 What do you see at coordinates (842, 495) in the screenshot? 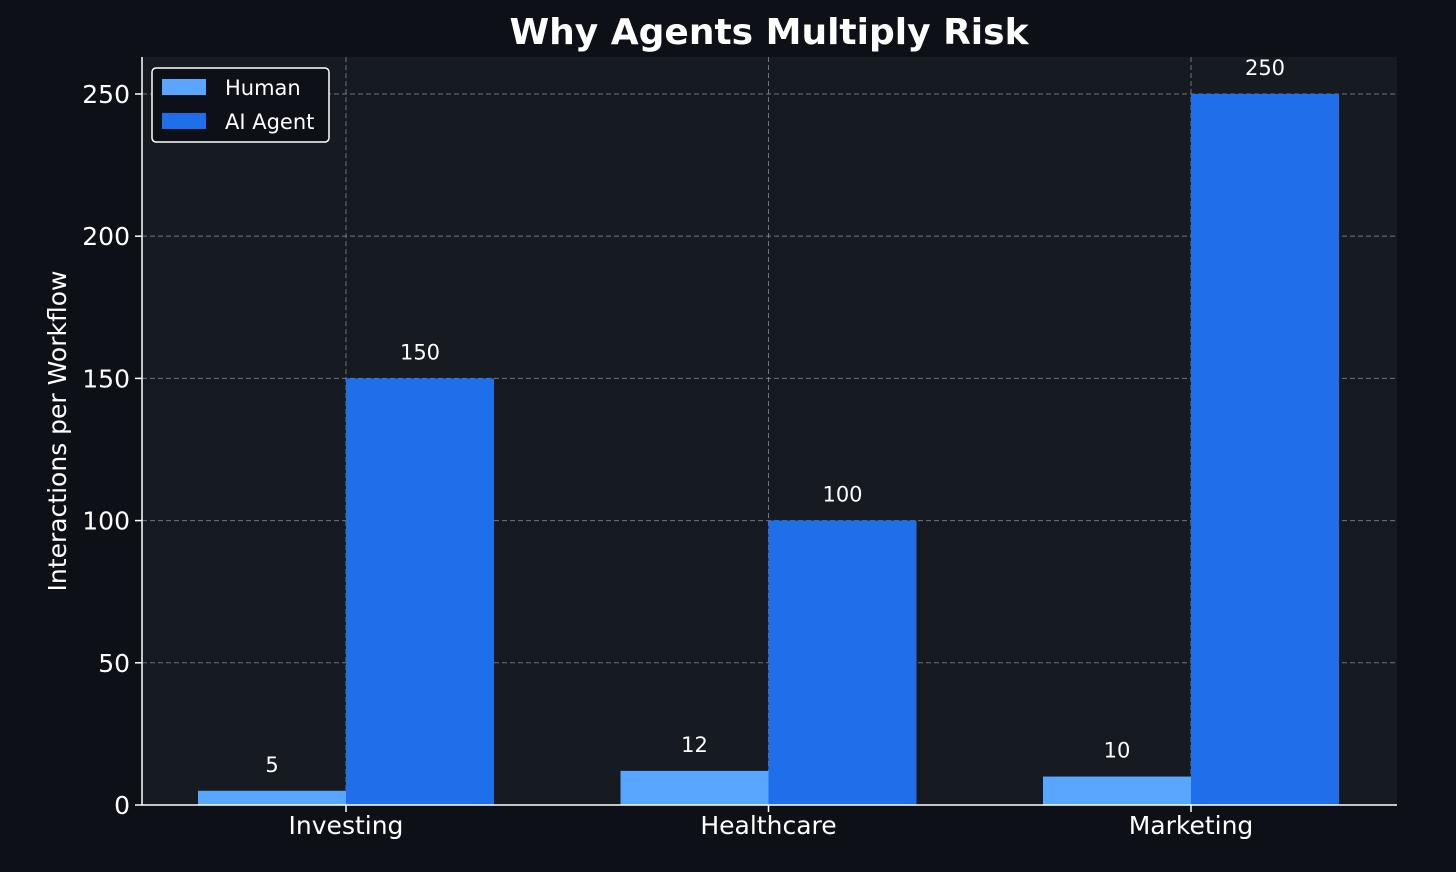
I see `data-label-ai-agent-healthcare: 100` at bounding box center [842, 495].